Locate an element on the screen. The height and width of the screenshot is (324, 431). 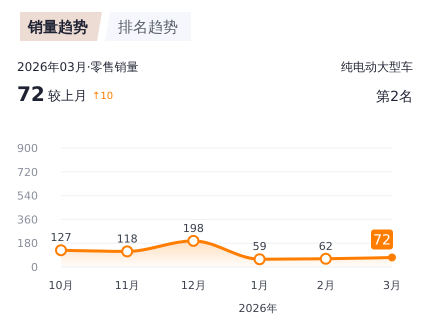
x-tick-label: 2月 is located at coordinates (325, 285).